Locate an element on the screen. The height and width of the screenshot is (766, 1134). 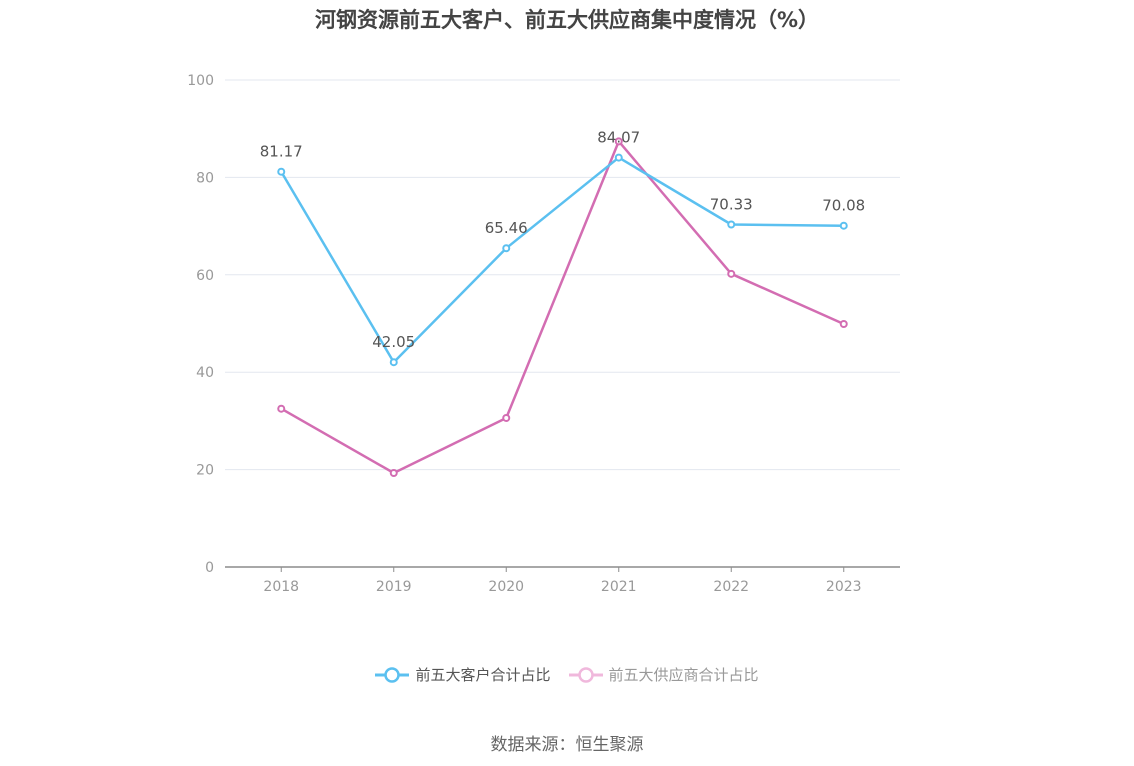
data-label: 65.46 is located at coordinates (506, 228).